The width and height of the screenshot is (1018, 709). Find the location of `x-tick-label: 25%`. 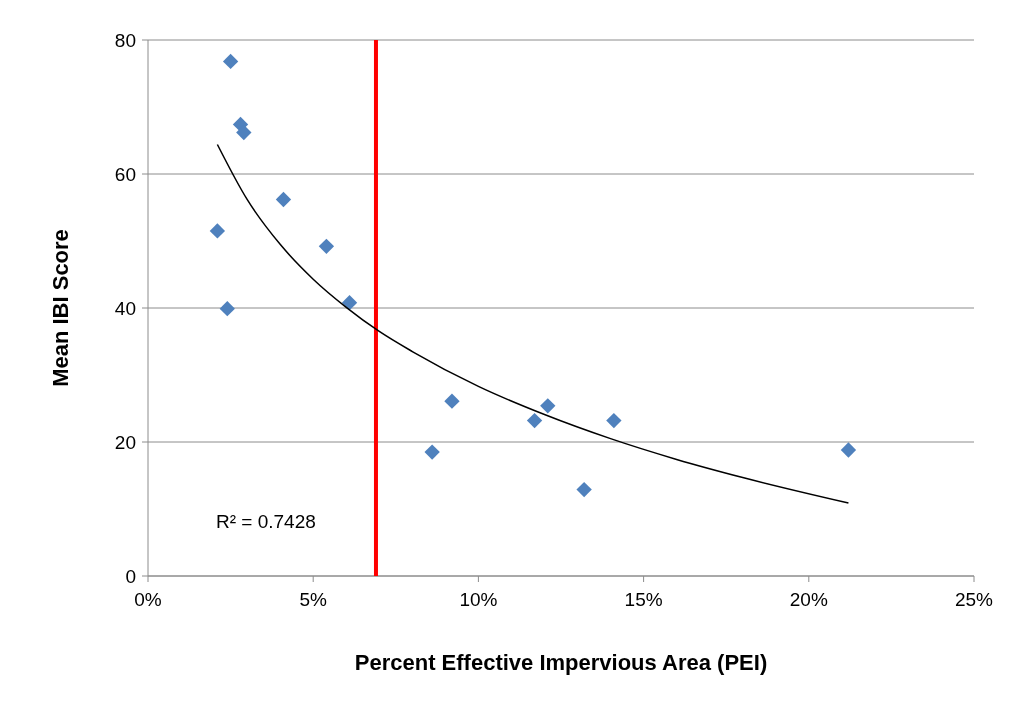

x-tick-label: 25% is located at coordinates (974, 599).